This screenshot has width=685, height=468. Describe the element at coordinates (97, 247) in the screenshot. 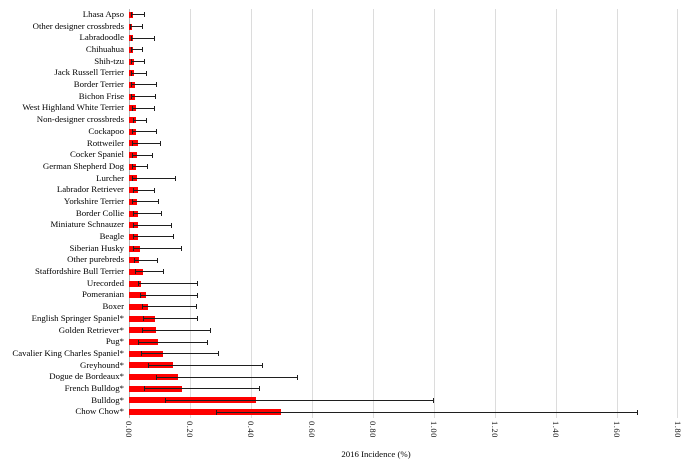

I see `category-label: Siberian Husky` at that location.